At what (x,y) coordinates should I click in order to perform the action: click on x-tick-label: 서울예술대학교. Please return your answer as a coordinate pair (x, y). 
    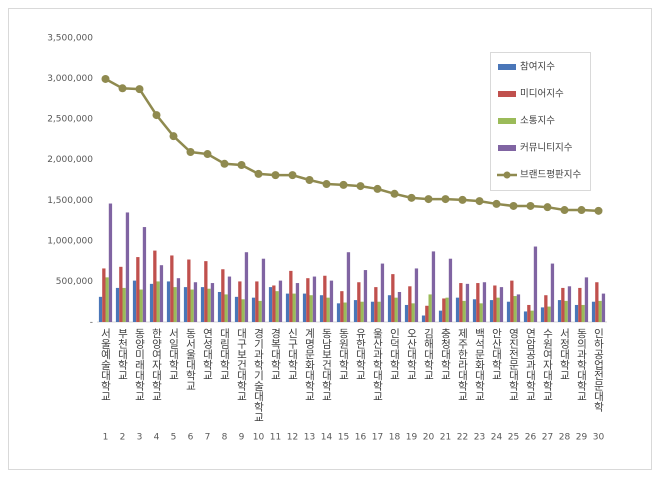
    Looking at the image, I should click on (106, 365).